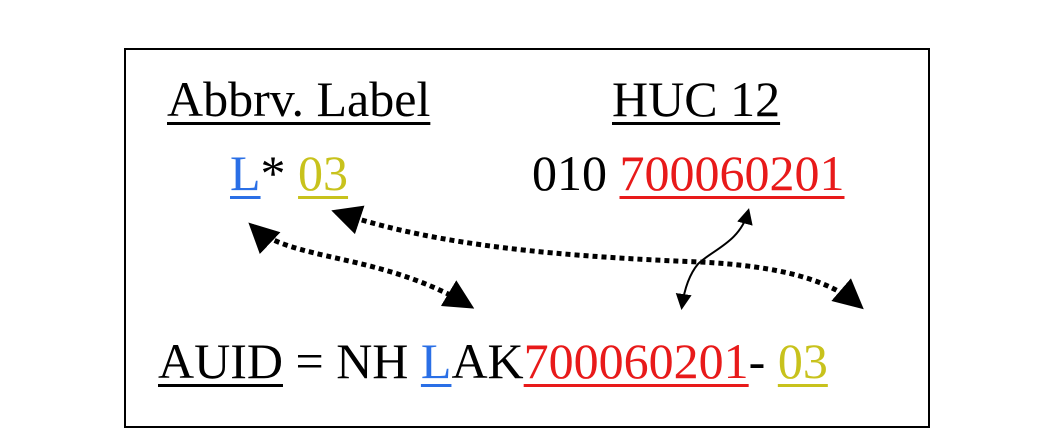 The width and height of the screenshot is (1038, 428). Describe the element at coordinates (802, 361) in the screenshot. I see `auid-number: 03` at that location.